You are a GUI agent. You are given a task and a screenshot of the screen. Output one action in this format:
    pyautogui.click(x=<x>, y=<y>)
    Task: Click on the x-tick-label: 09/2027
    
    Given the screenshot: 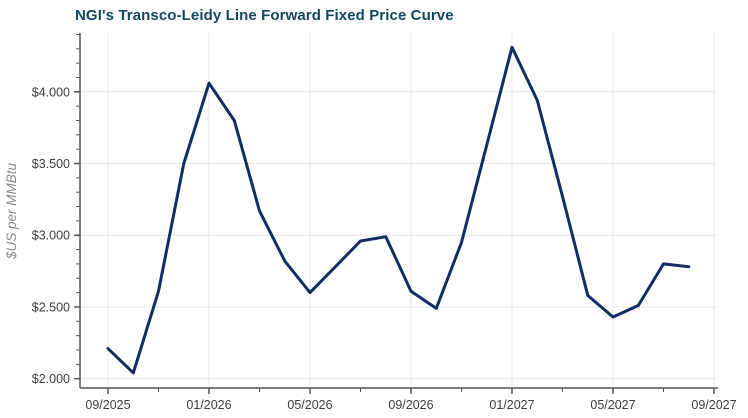 What is the action you would take?
    pyautogui.click(x=713, y=405)
    